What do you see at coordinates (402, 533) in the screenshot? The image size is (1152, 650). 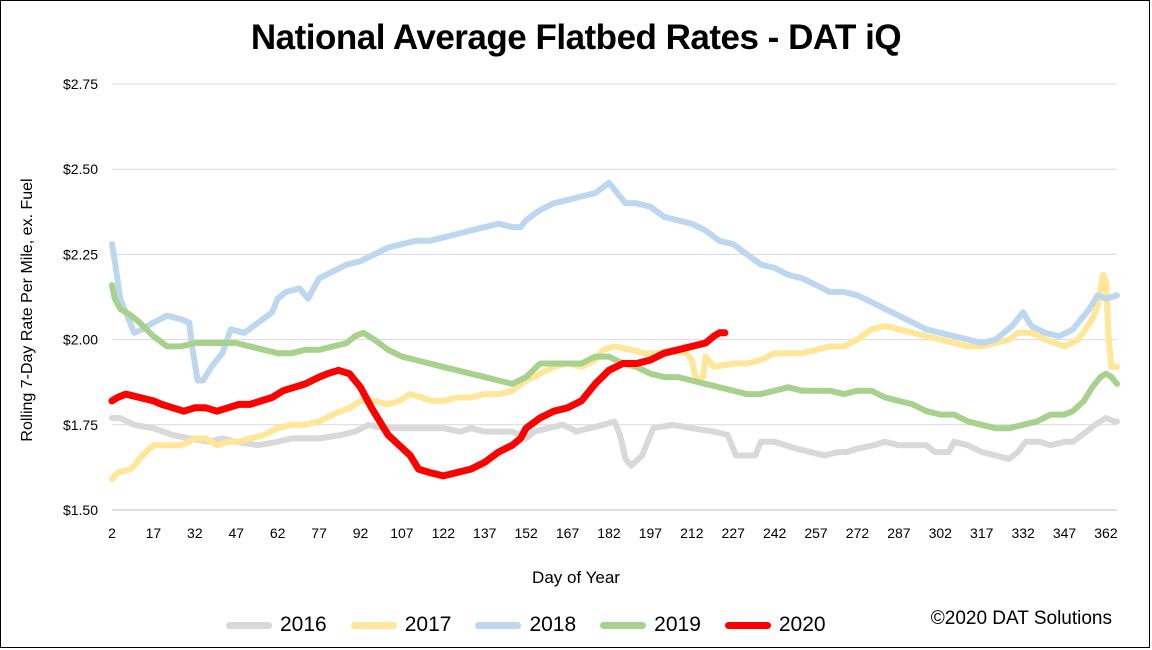 I see `x-tick-label: 107` at bounding box center [402, 533].